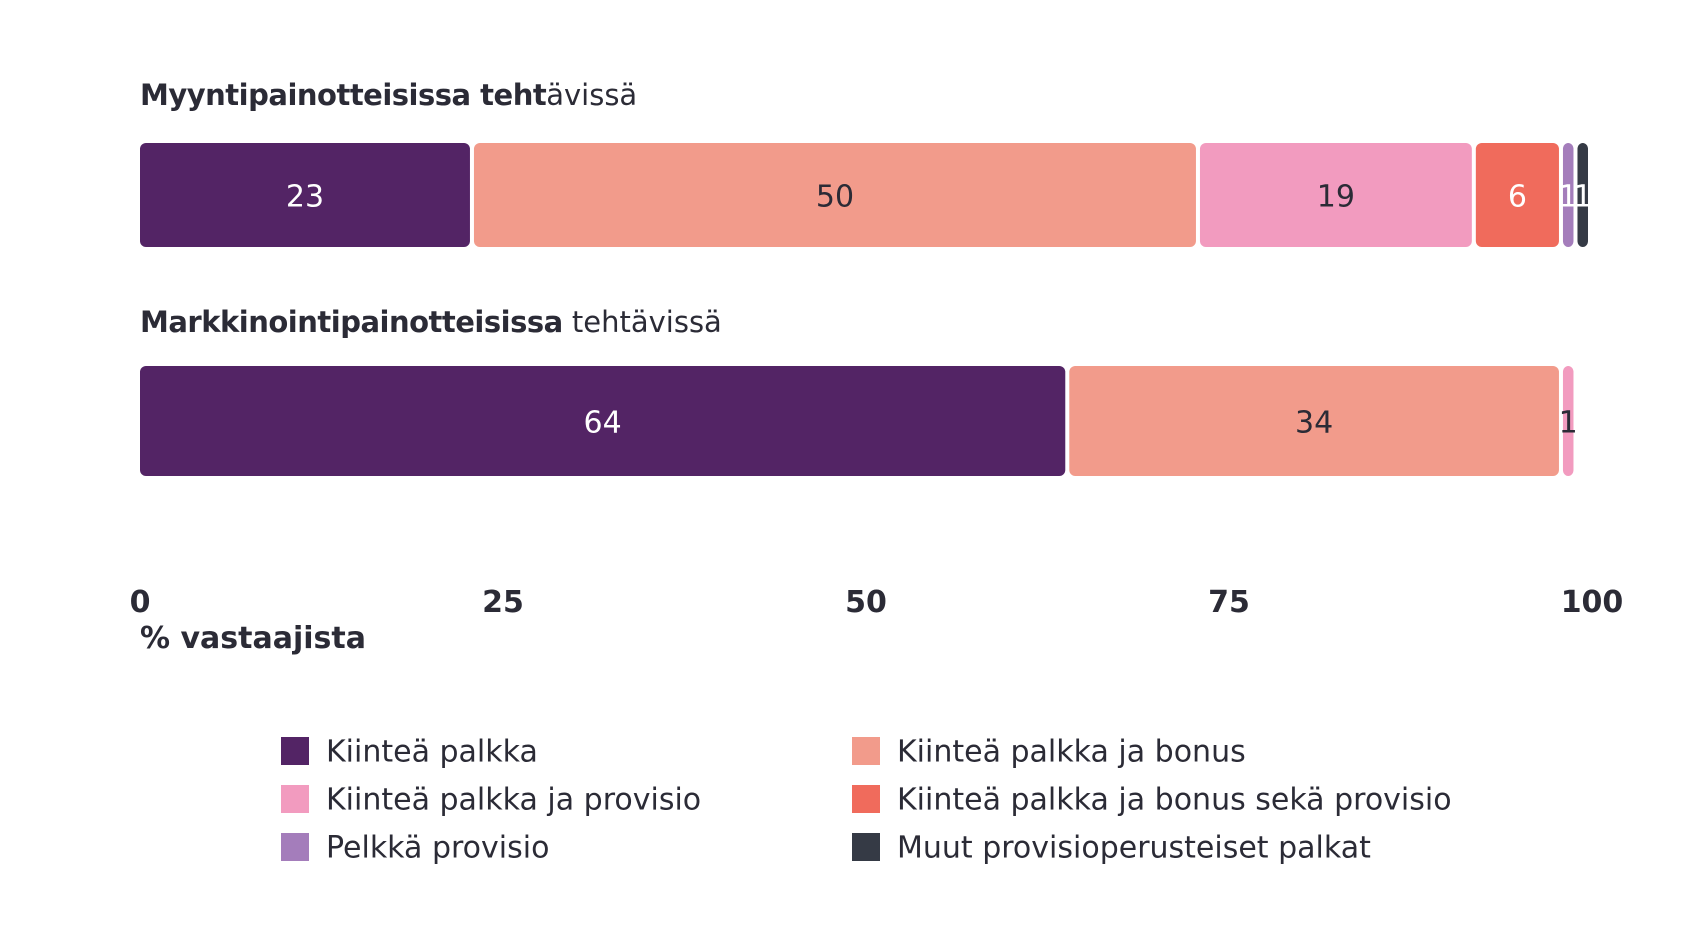  Describe the element at coordinates (437, 848) in the screenshot. I see `legend-label: Pelkkä provisio` at that location.